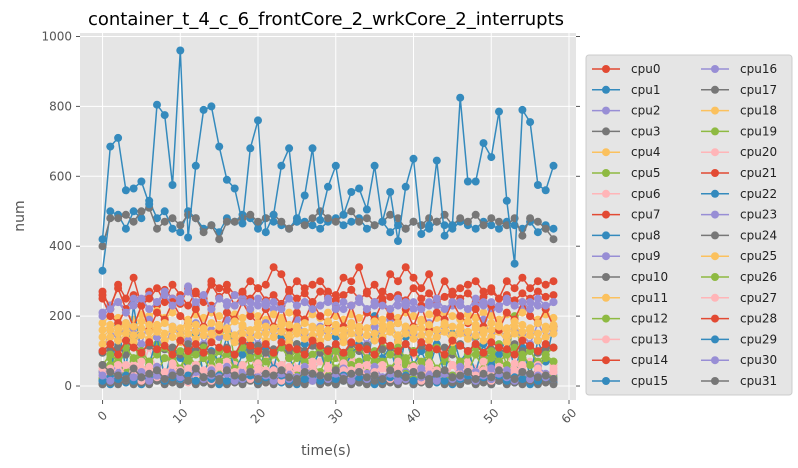 This screenshot has height=468, width=798. I want to click on legend-item: cpu2, so click(626, 111).